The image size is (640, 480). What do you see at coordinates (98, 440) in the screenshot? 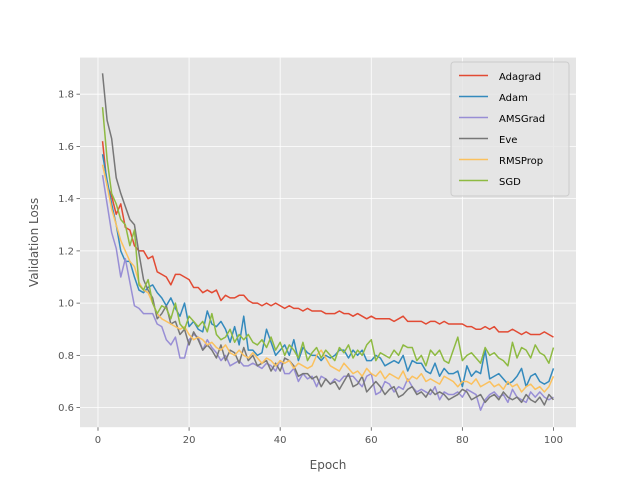
I see `x-tick-label: 0` at bounding box center [98, 440].